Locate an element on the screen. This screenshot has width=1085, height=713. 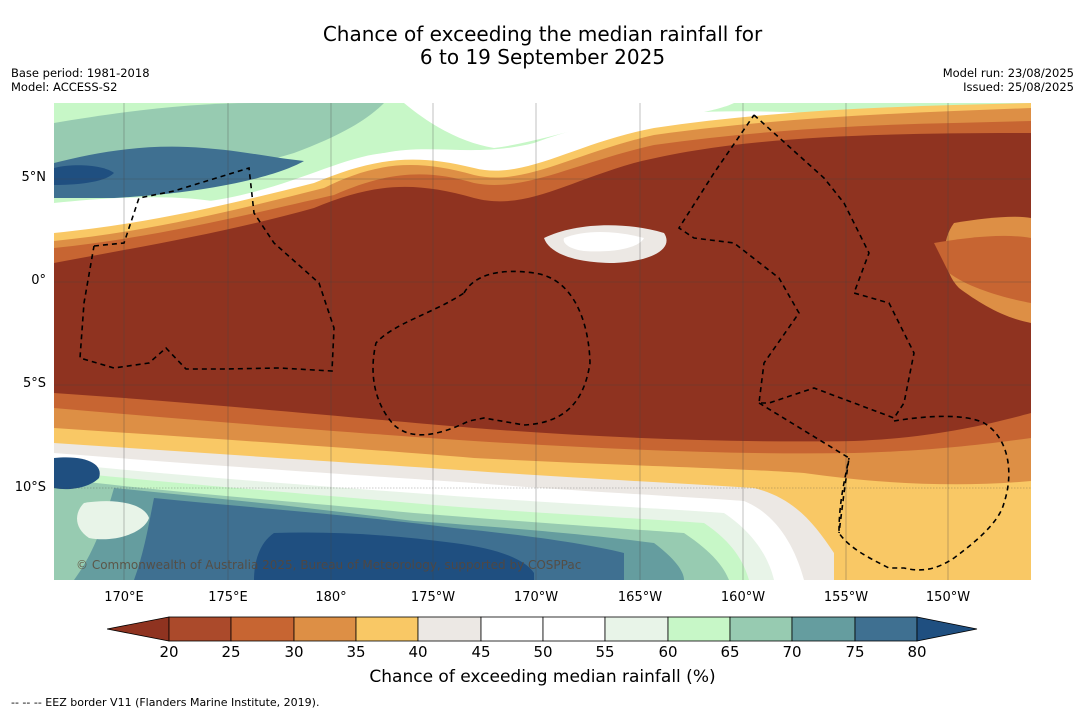
colorbar-label: Chance of exceeding median rainfall (%) is located at coordinates (542, 677).